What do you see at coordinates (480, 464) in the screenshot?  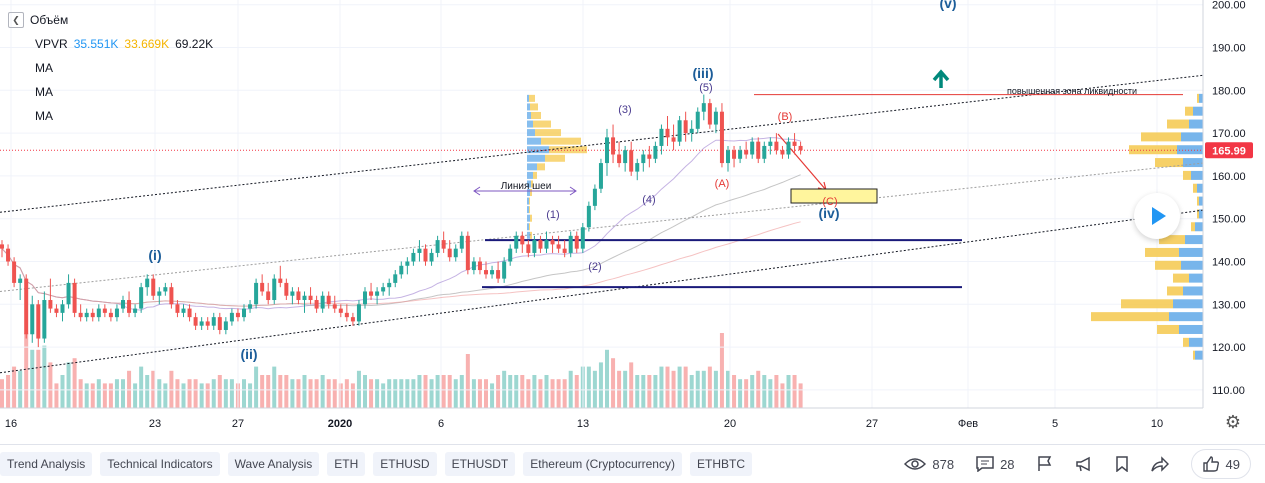 I see `tag-chip: ETHUSDT` at bounding box center [480, 464].